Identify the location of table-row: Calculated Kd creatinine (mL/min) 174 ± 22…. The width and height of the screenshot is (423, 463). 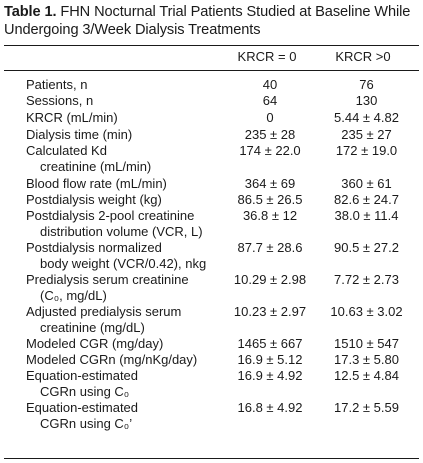
(211, 159).